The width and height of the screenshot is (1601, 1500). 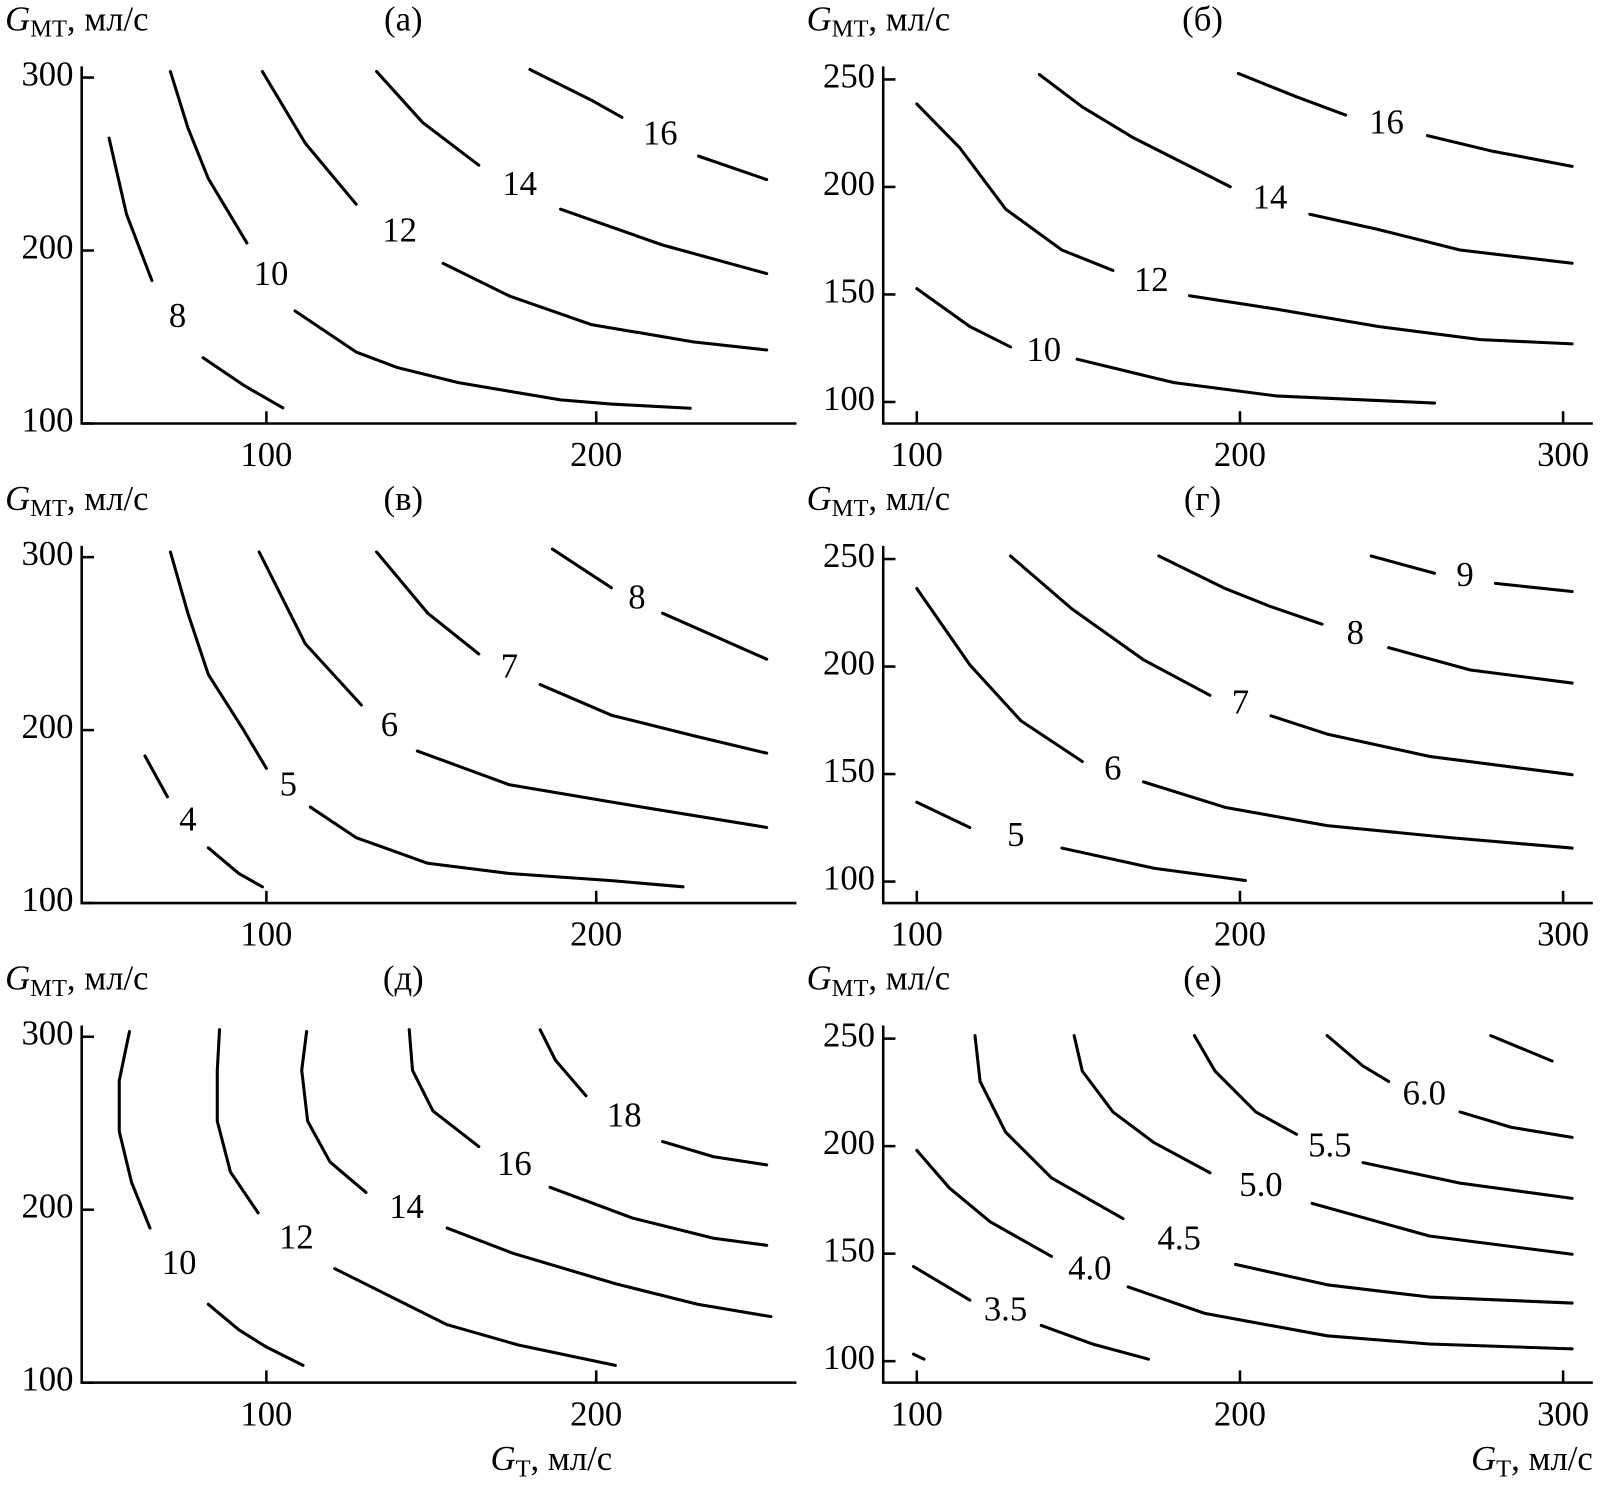 I want to click on contour-label: 5.5, so click(x=1329, y=1144).